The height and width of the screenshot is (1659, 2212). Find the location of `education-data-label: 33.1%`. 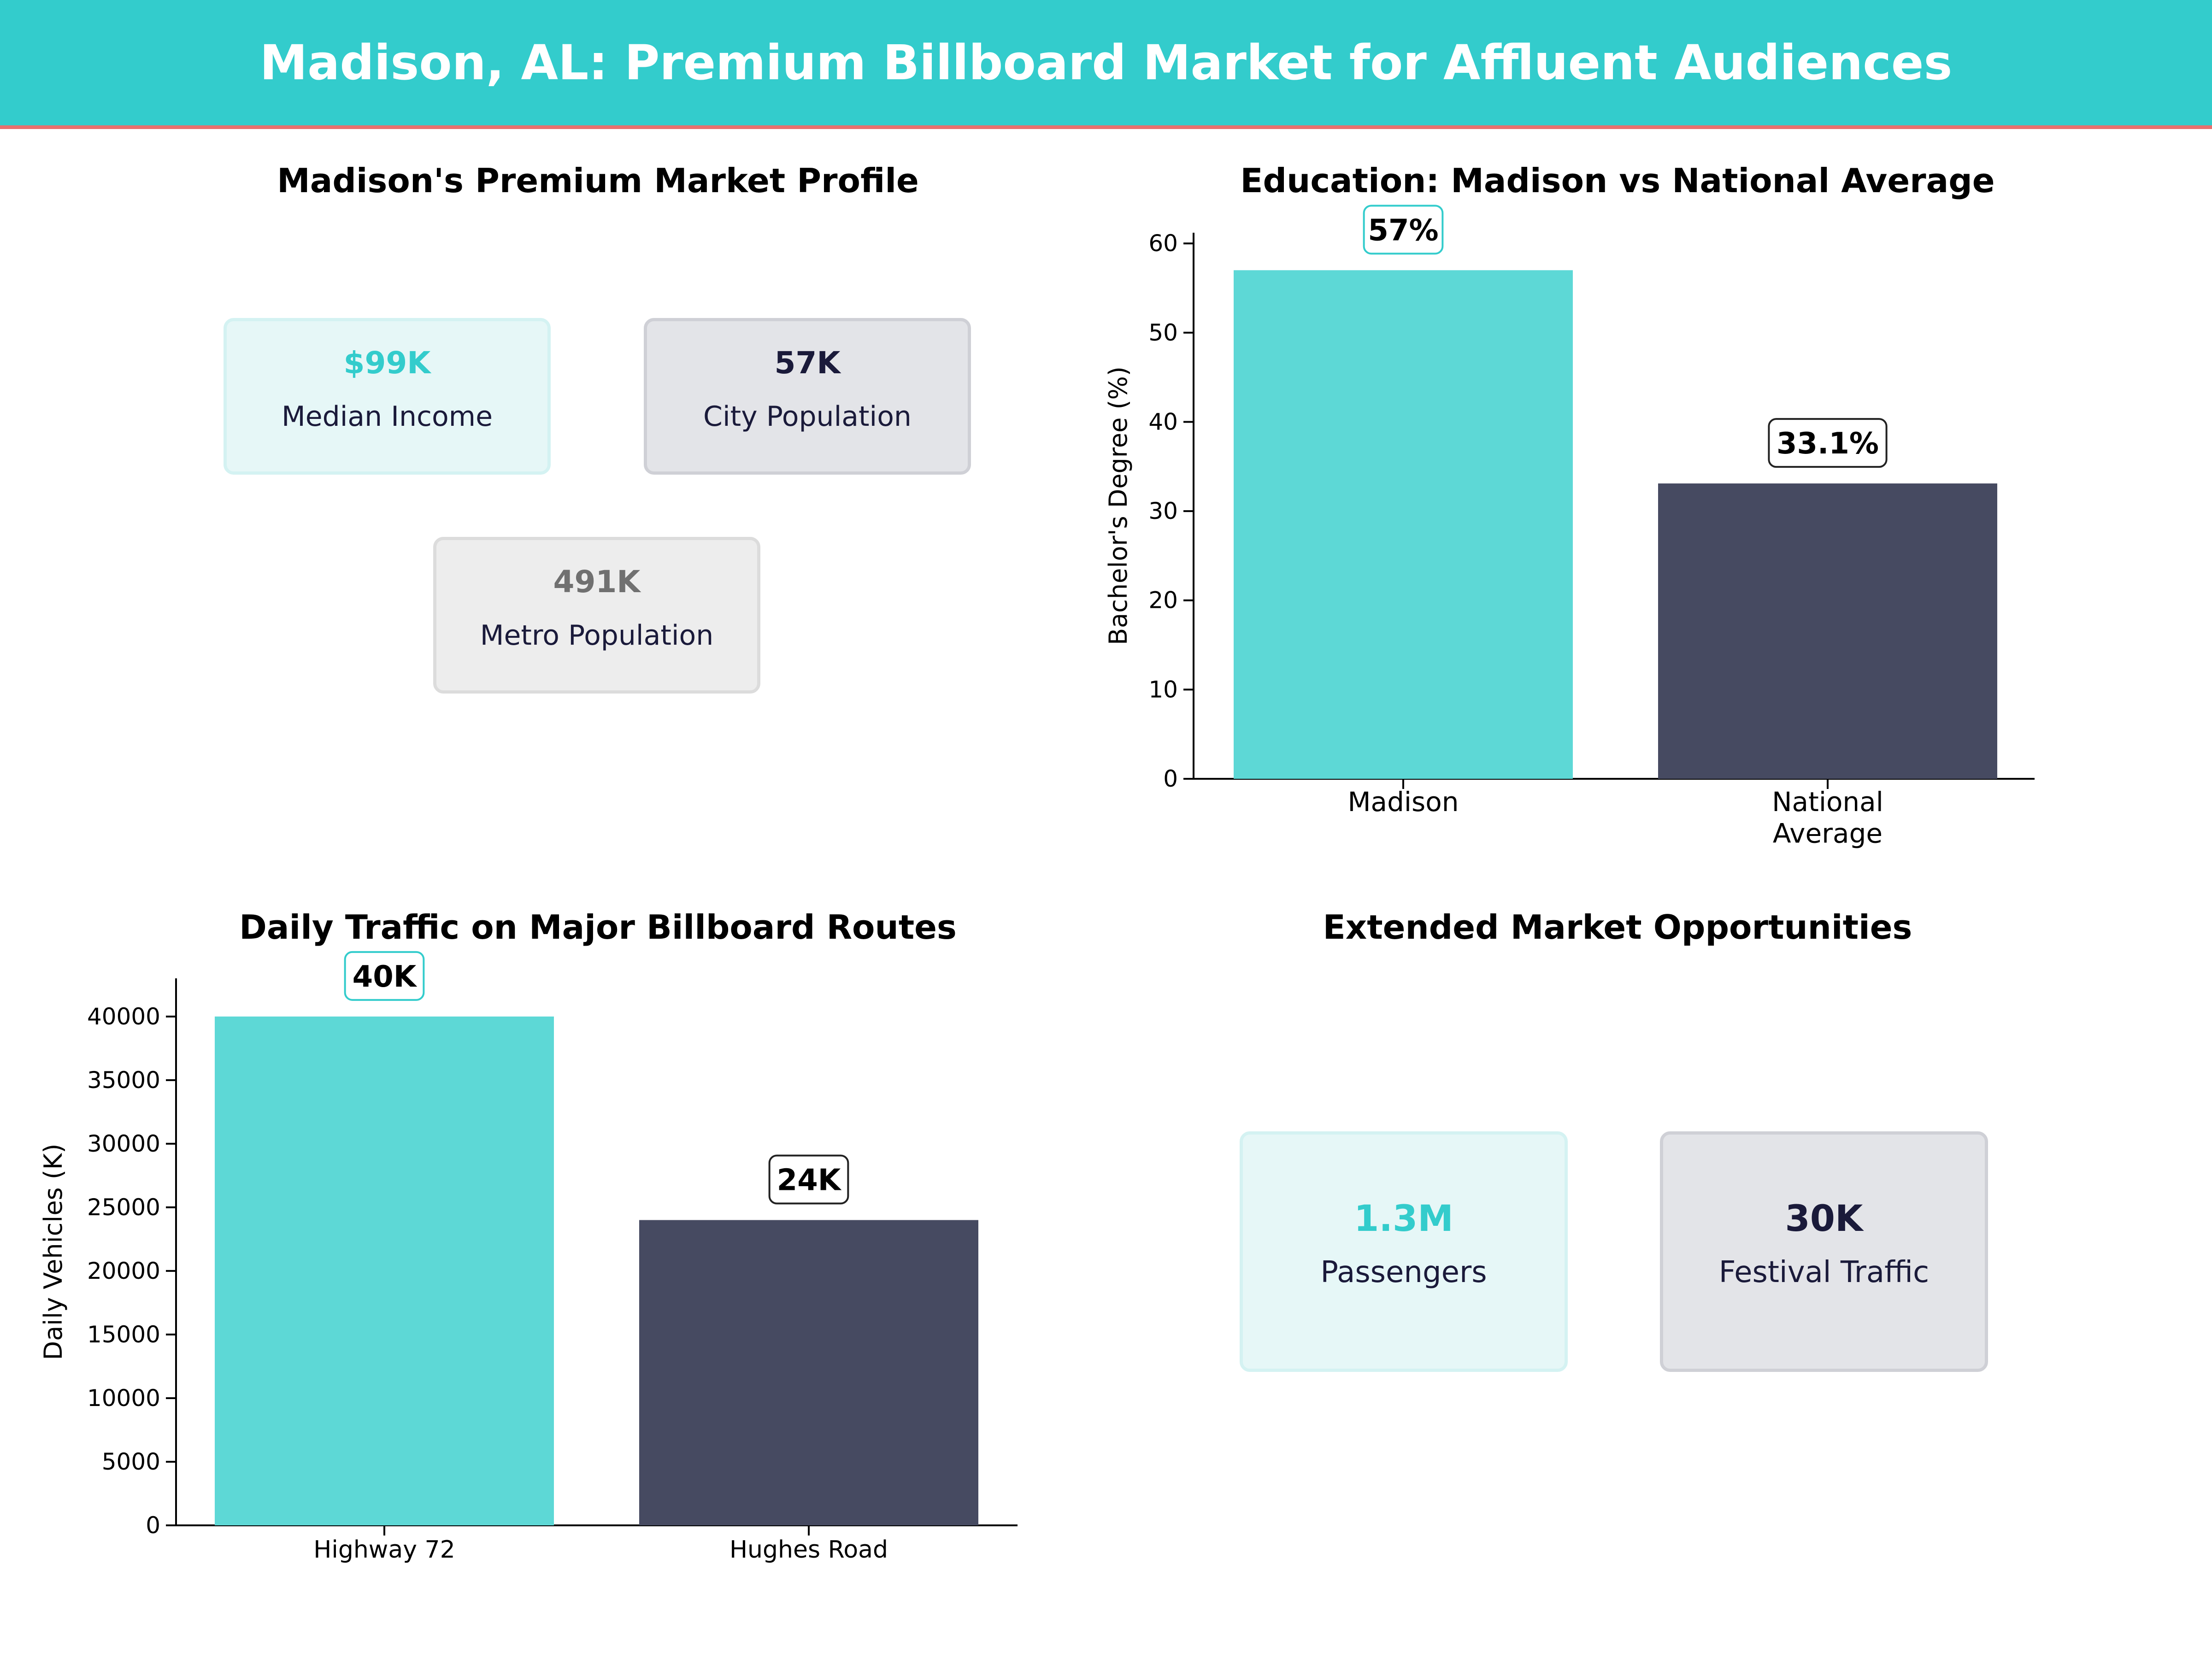

education-data-label: 33.1% is located at coordinates (1828, 444).